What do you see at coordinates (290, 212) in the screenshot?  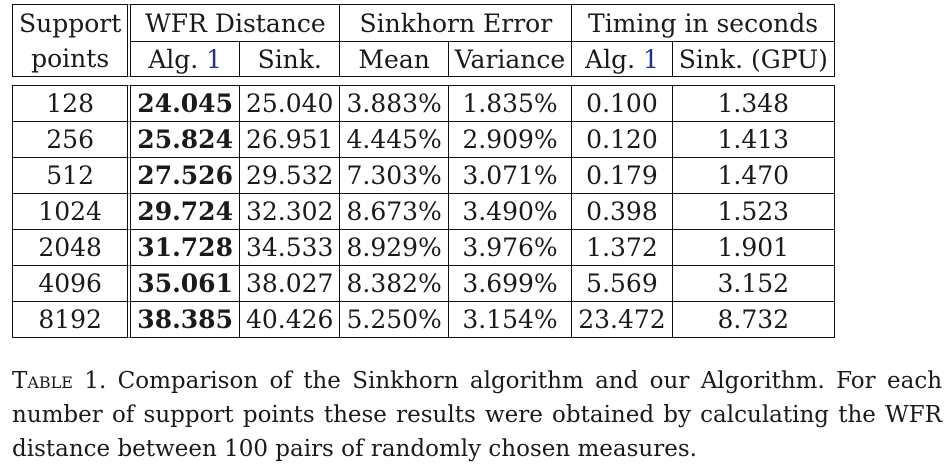 I see `cell-sink-distance: 32.302` at bounding box center [290, 212].